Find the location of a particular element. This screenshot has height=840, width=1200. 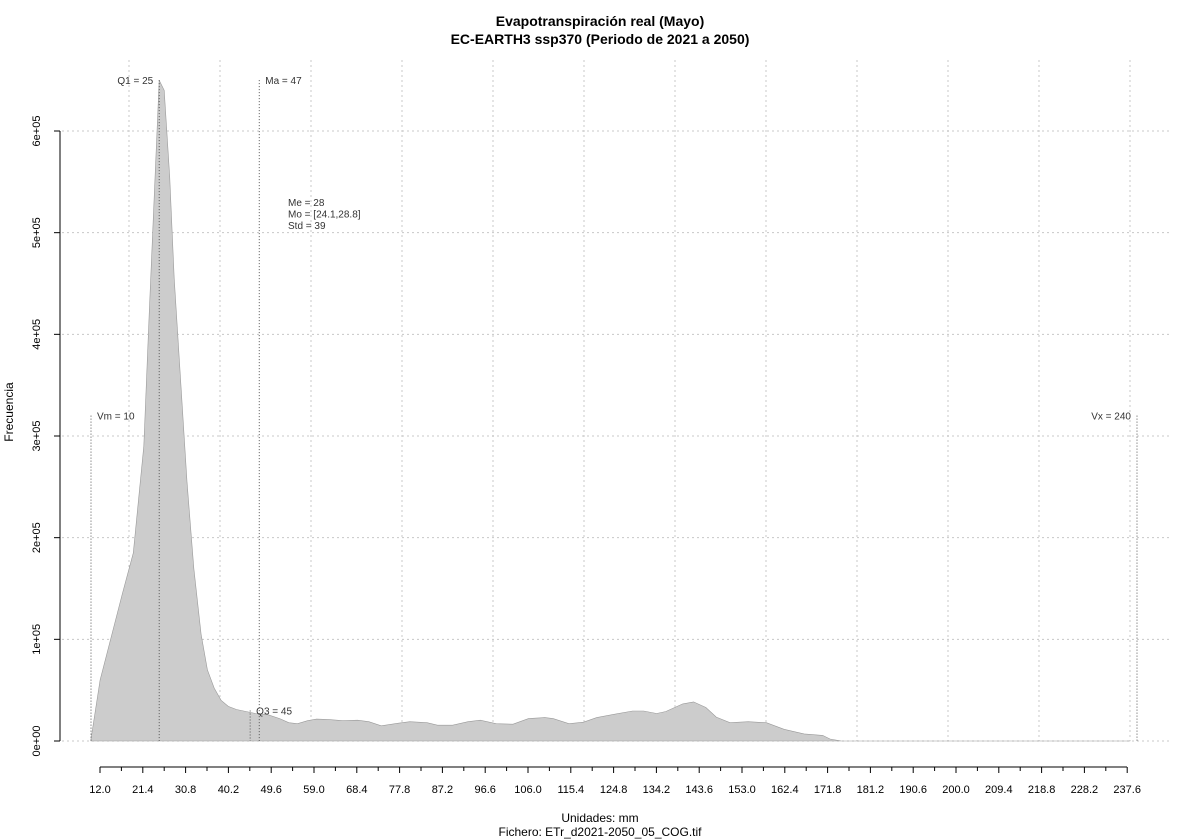

reference-line-label: Vm = 10 is located at coordinates (116, 417).